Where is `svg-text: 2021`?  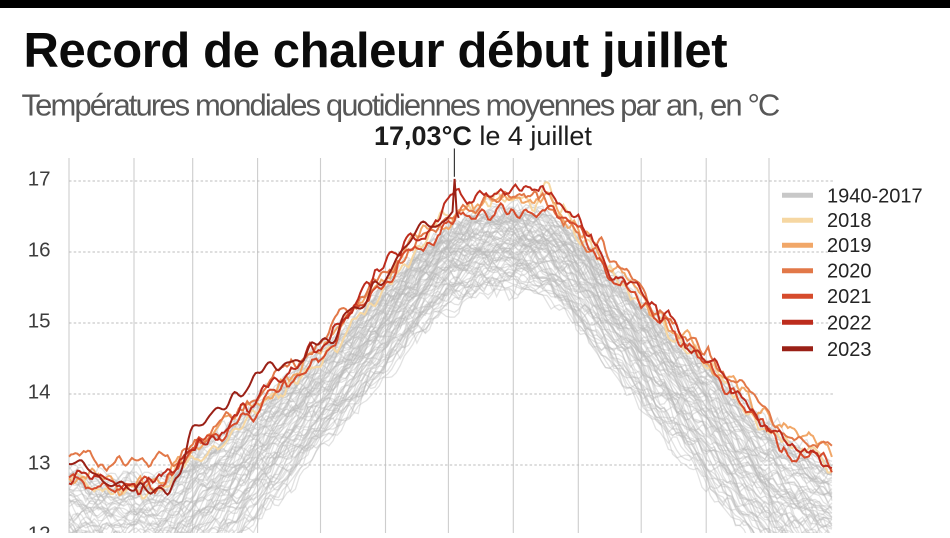 svg-text: 2021 is located at coordinates (849, 297).